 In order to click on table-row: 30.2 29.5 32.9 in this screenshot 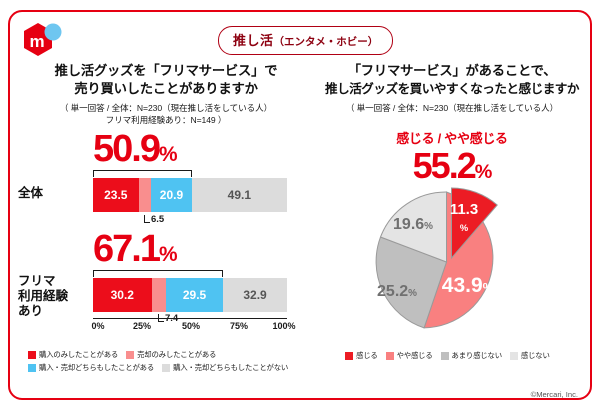, I will do `click(190, 295)`.